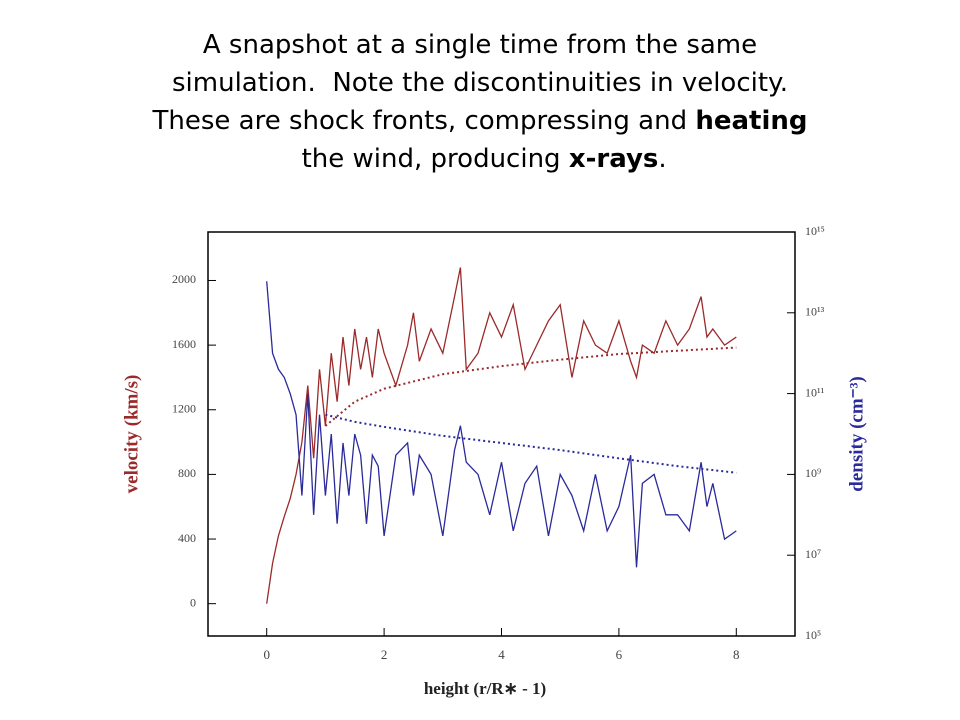  Describe the element at coordinates (813, 635) in the screenshot. I see `y2-tick-label: 10⁵` at that location.